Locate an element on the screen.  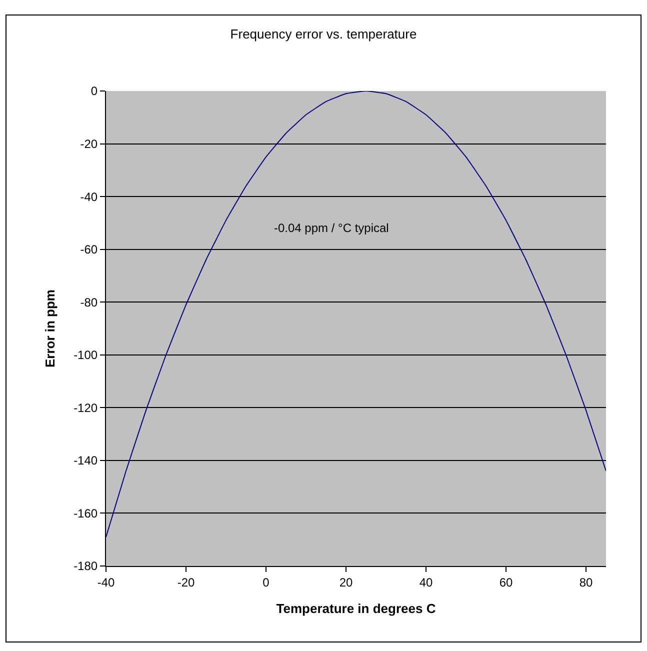
y-tick-label: -160 is located at coordinates (86, 513).